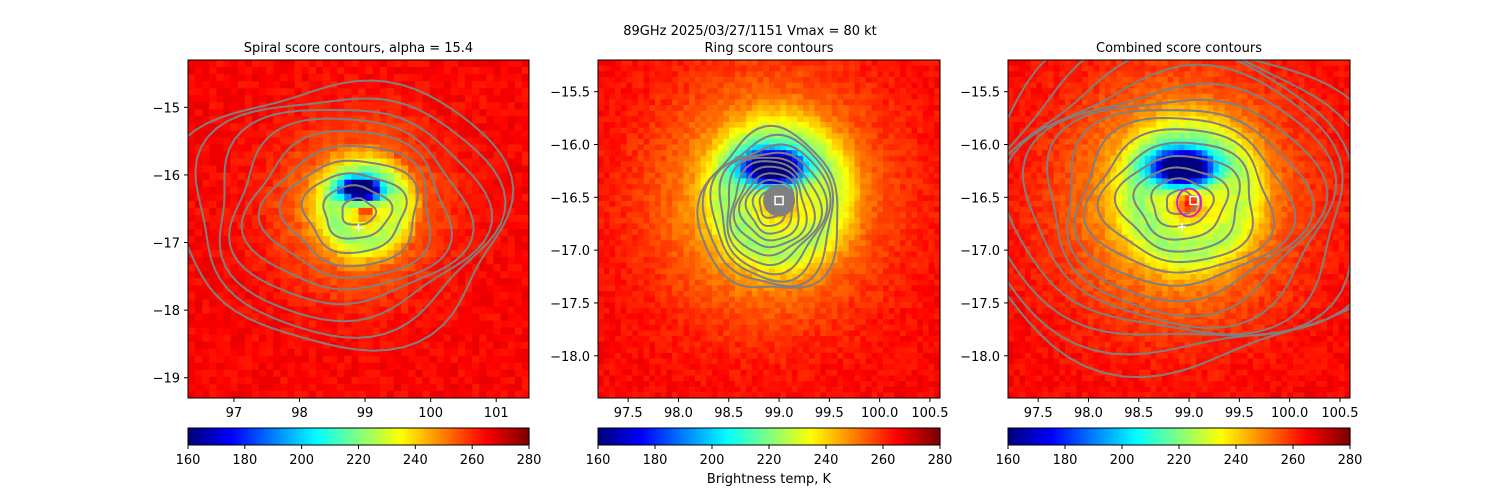 The image size is (1500, 500). I want to click on x-tick-label: 100.5, so click(1339, 413).